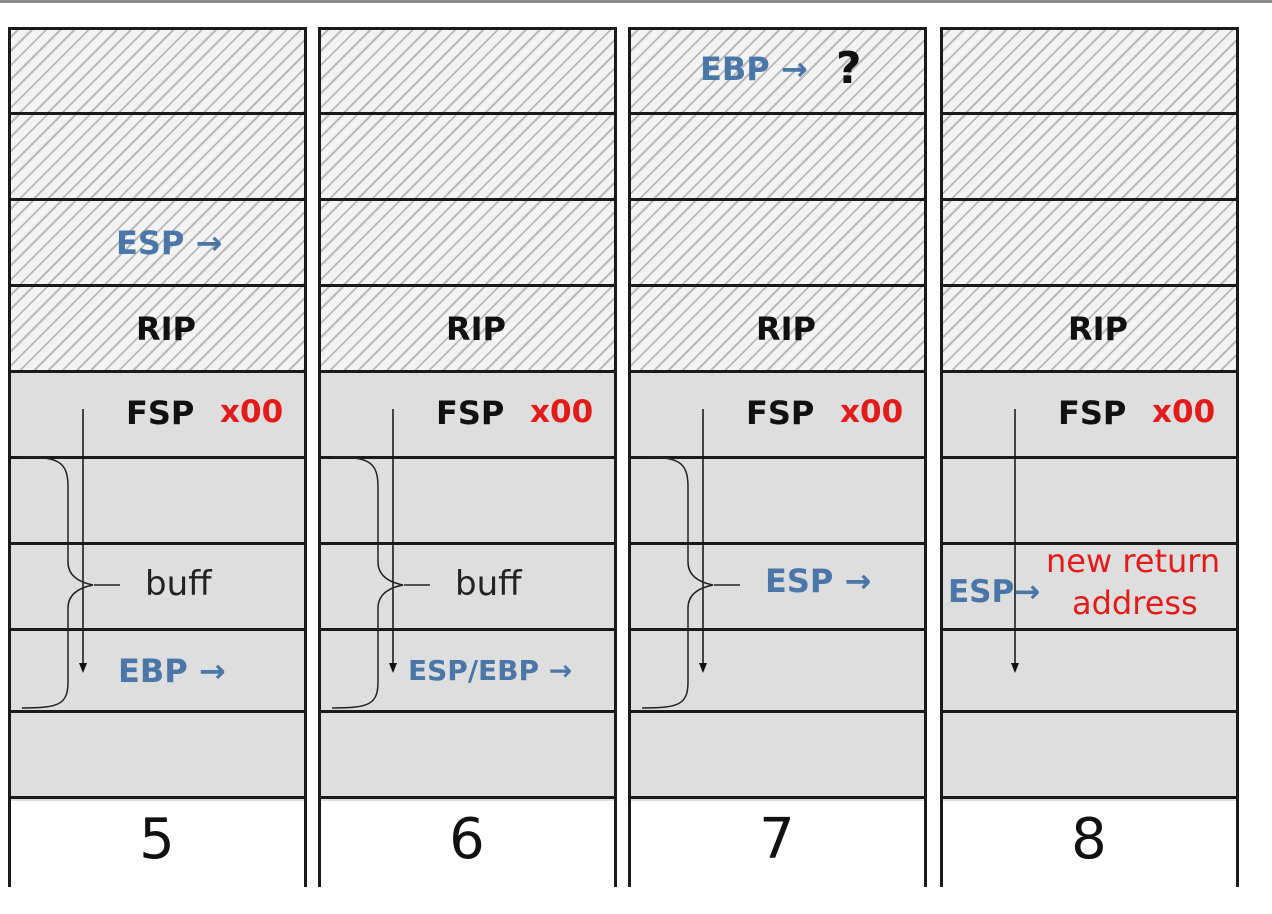 The image size is (1272, 914). What do you see at coordinates (490, 670) in the screenshot?
I see `esp-ebp-pointer: ESP/EBP →` at bounding box center [490, 670].